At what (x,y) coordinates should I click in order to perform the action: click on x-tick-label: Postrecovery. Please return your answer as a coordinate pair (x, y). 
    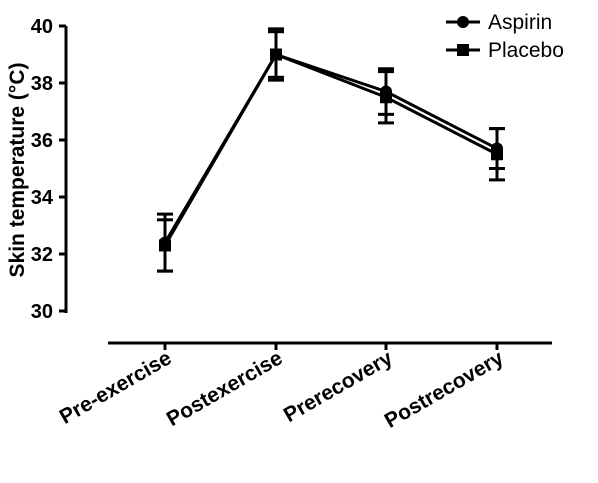
    Looking at the image, I should click on (444, 389).